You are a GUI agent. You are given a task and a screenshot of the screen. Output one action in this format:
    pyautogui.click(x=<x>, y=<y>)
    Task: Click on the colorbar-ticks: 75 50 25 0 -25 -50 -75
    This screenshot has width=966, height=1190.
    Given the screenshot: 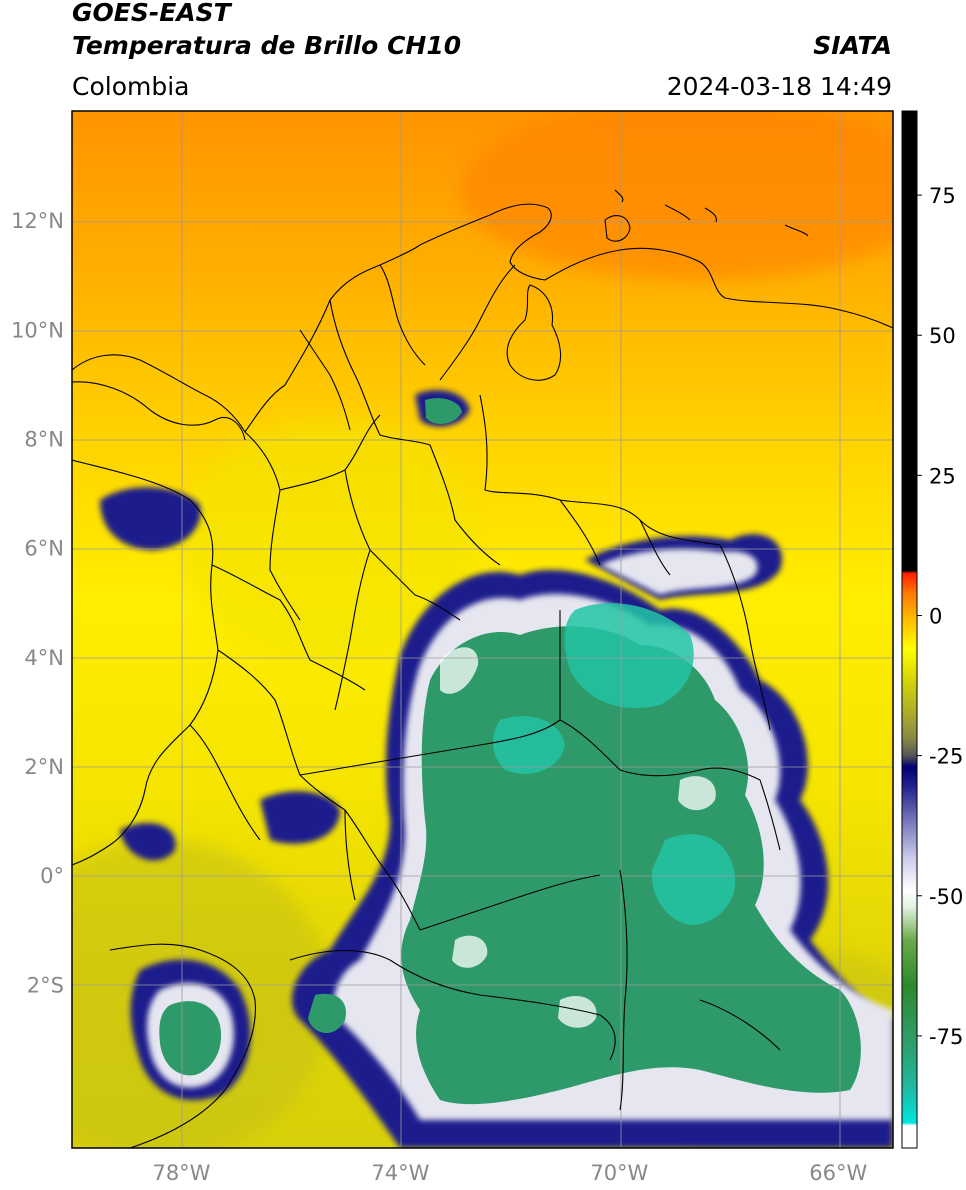 What is the action you would take?
    pyautogui.click(x=940, y=616)
    